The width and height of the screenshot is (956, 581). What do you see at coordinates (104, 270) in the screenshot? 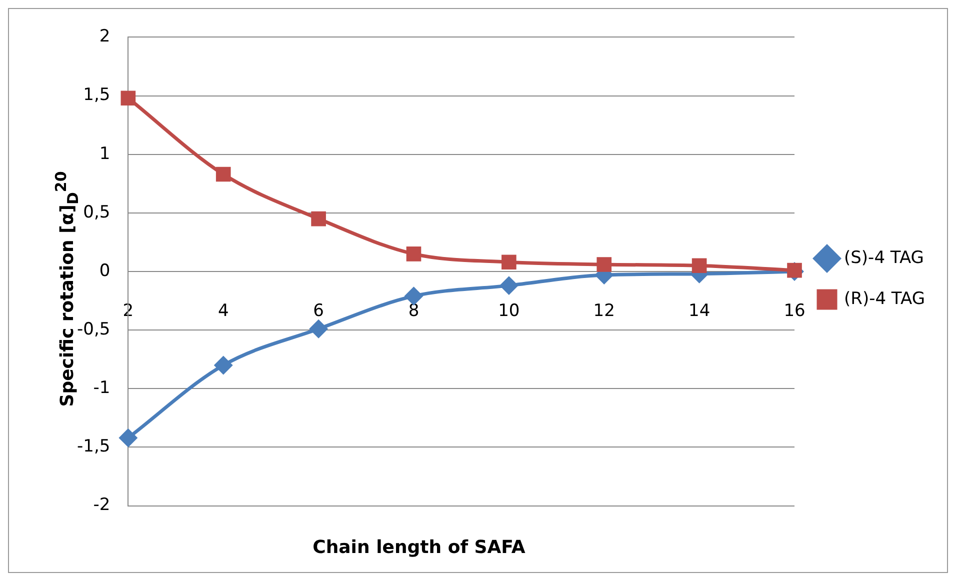
I see `y-tick-label: 0` at bounding box center [104, 270].